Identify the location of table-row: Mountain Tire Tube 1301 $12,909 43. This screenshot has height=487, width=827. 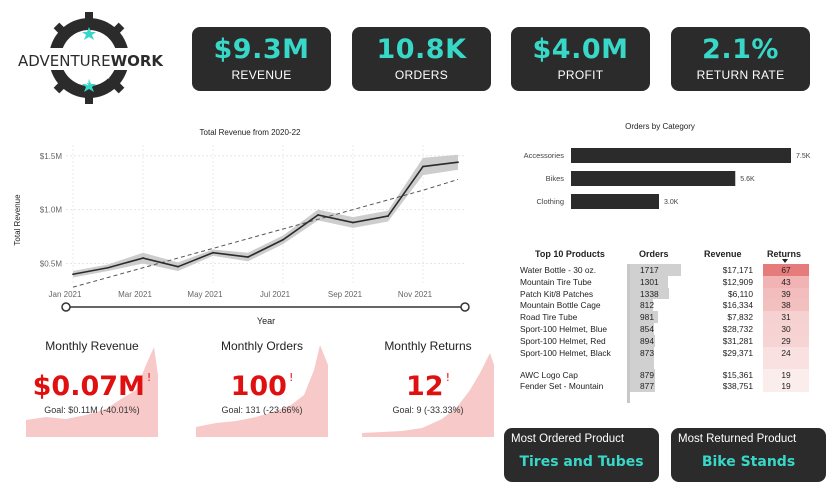
(667, 281).